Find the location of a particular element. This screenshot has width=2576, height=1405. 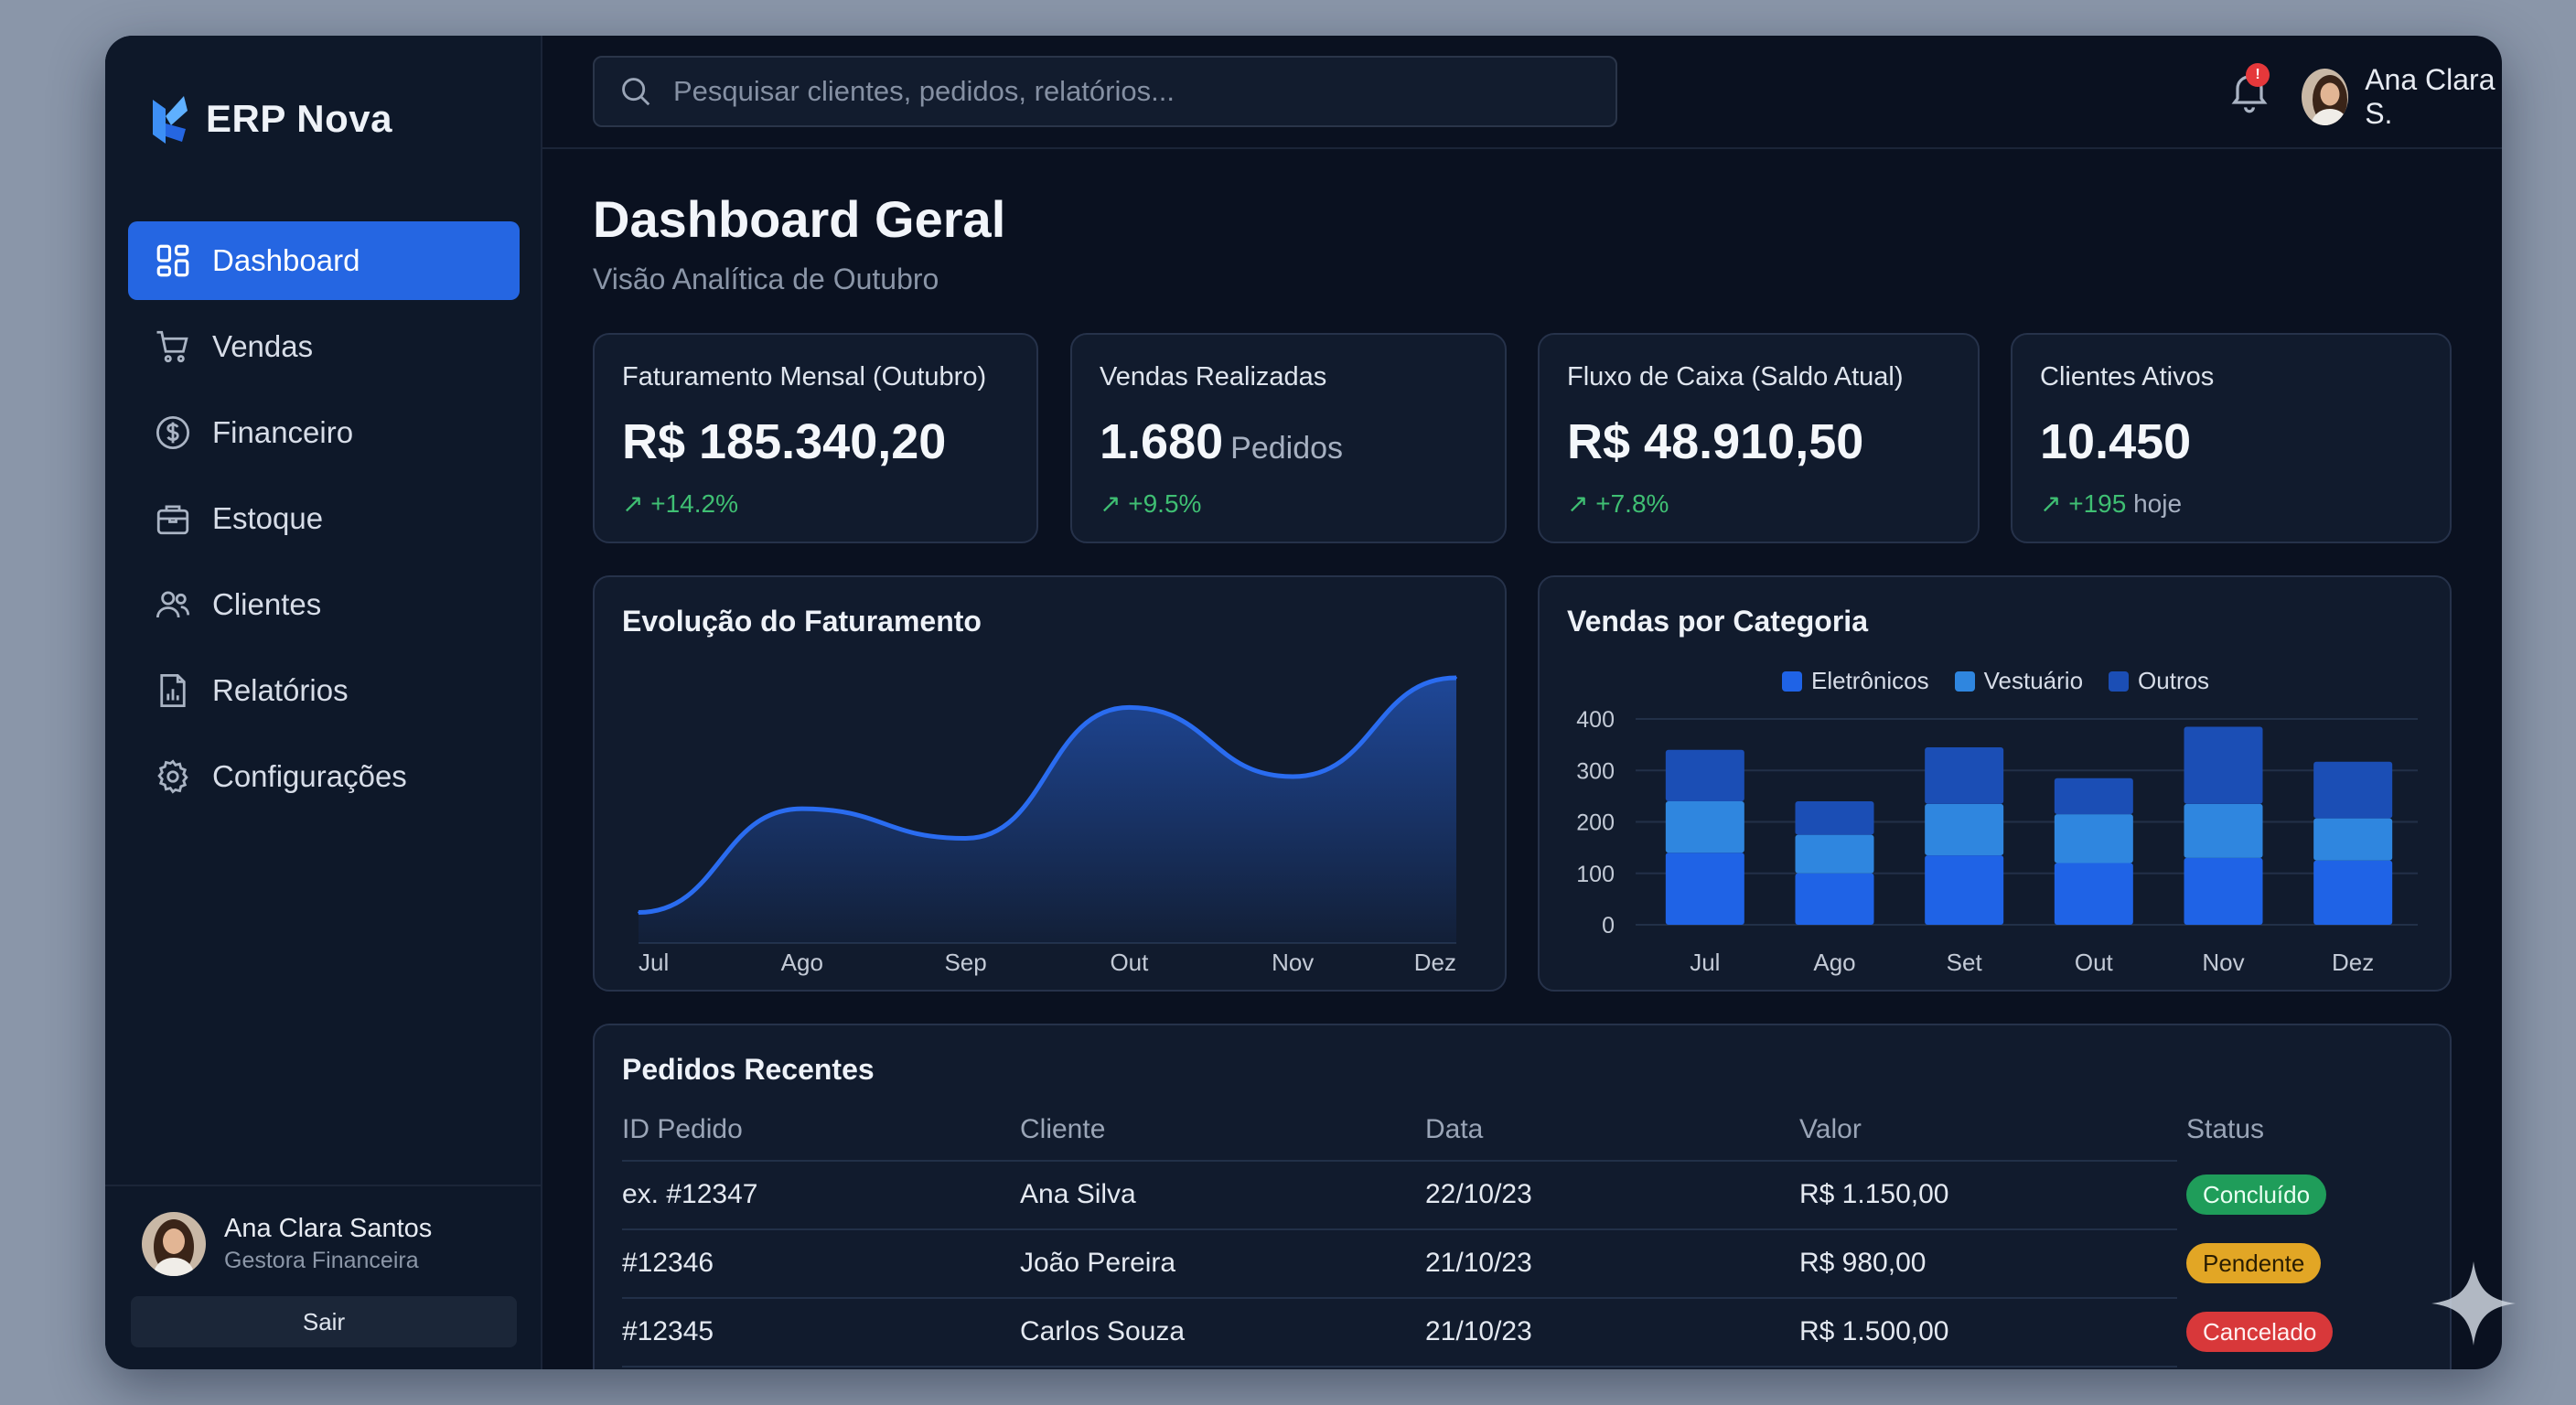

sidebar-item-label: Estoque is located at coordinates (268, 518).